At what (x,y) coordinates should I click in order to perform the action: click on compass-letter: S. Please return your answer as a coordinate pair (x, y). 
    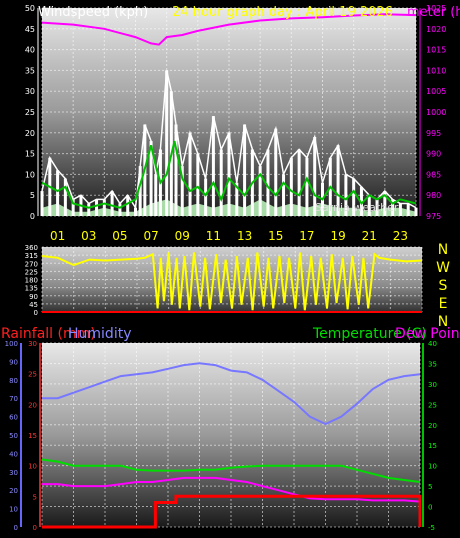
    Looking at the image, I should click on (443, 286).